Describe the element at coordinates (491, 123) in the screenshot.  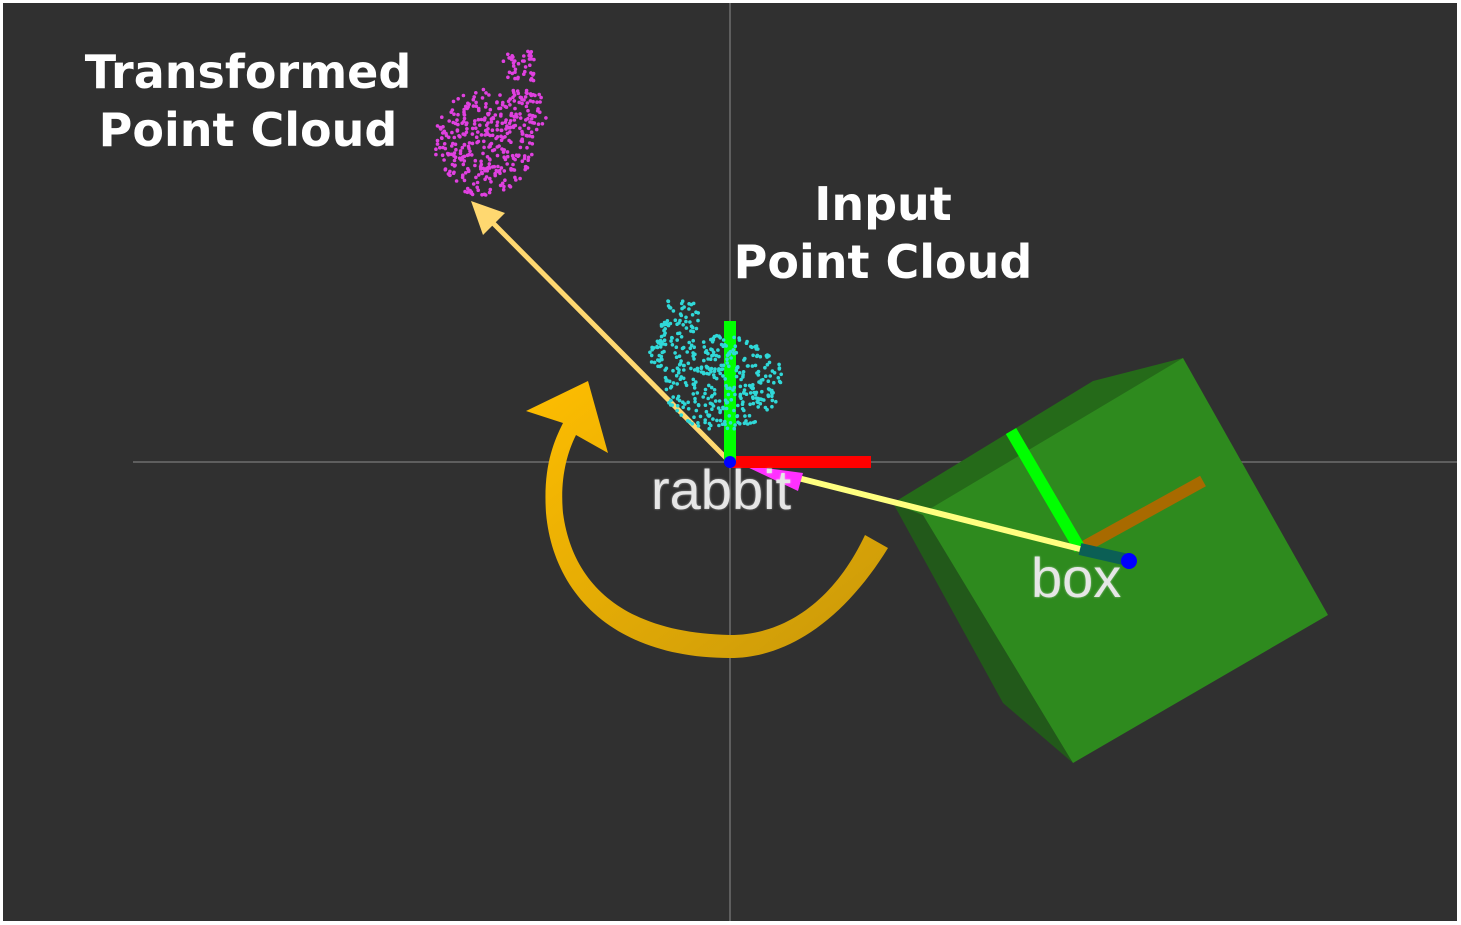
I see `transformed-point-cloud` at that location.